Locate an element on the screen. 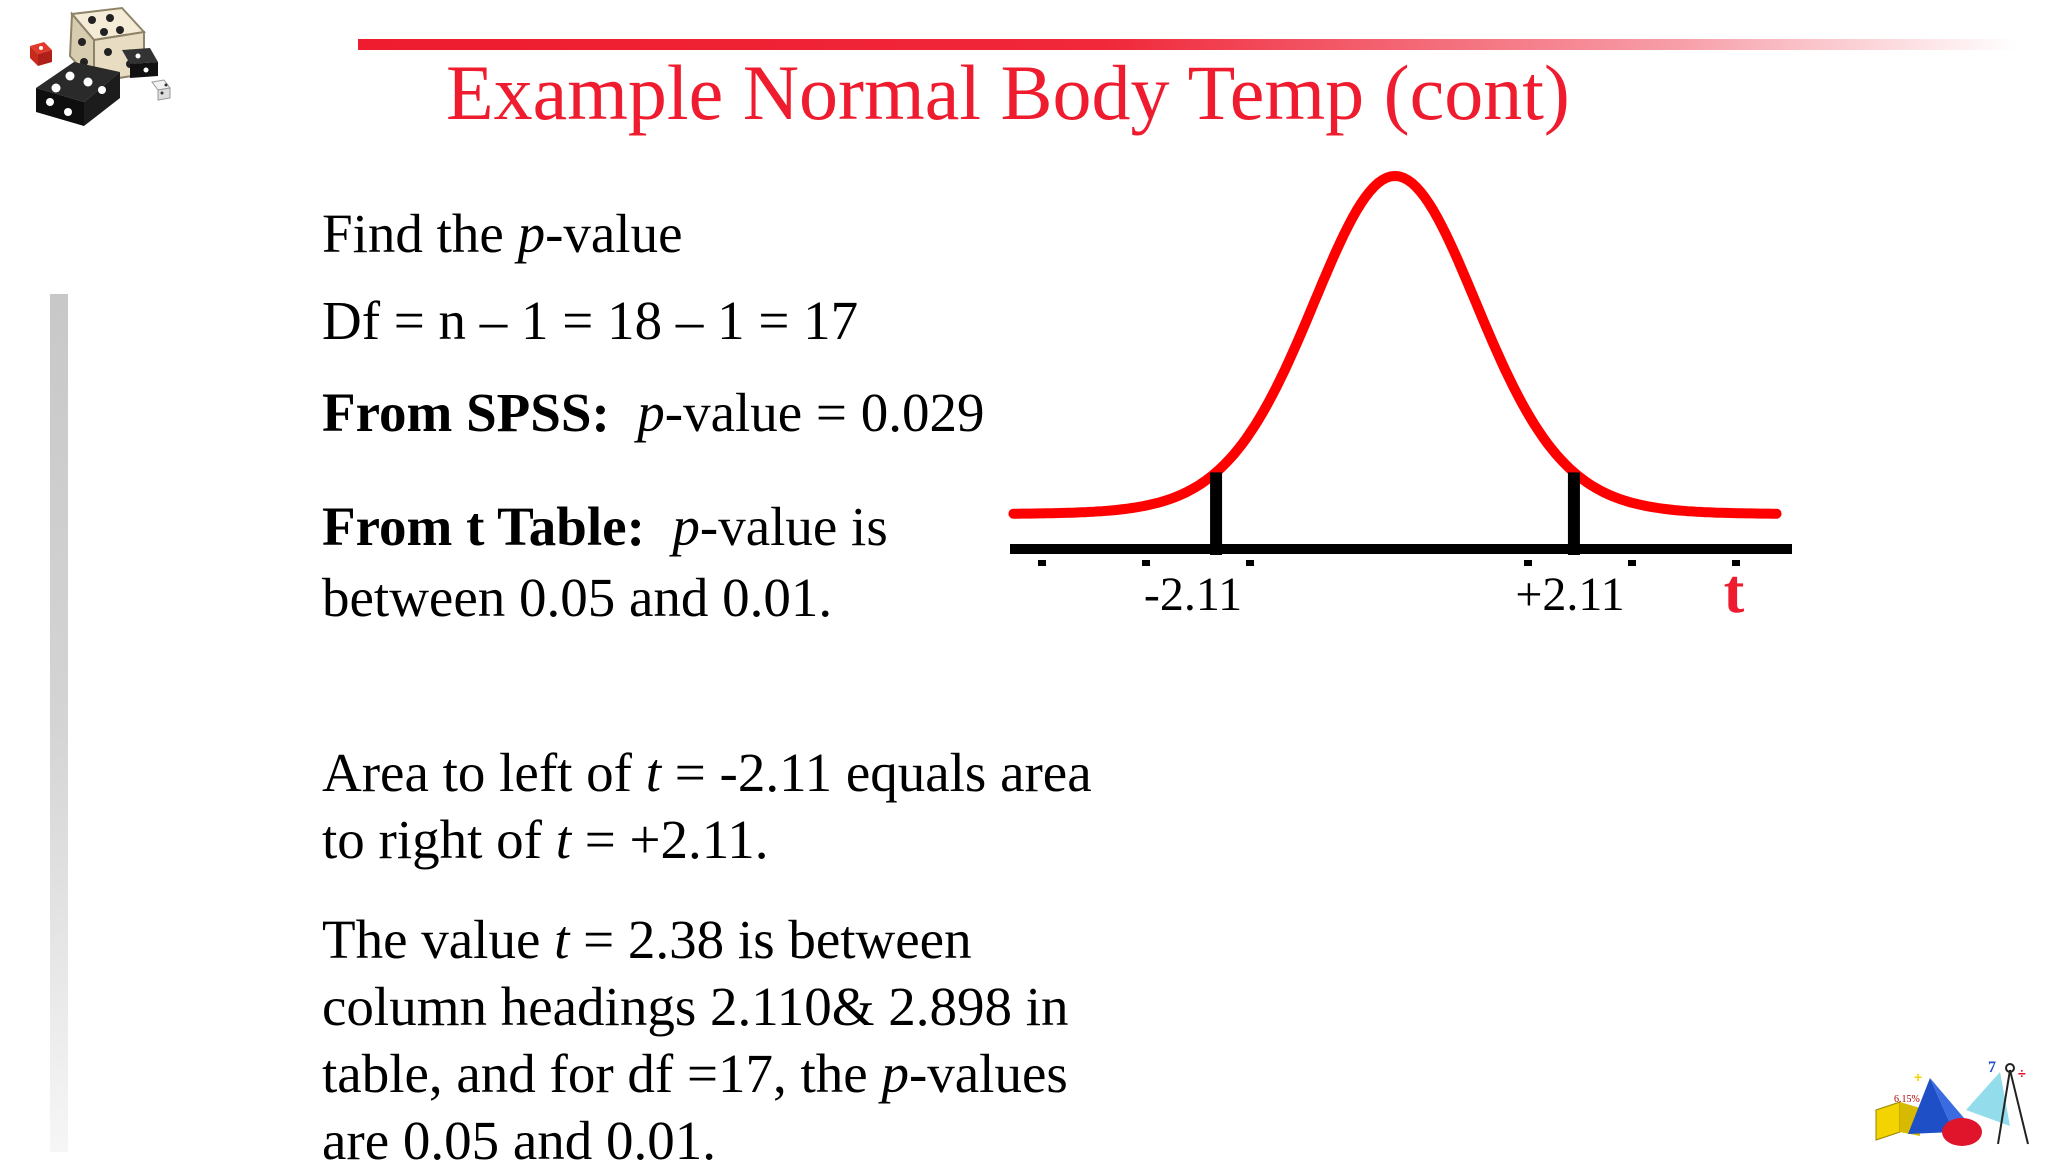 Image resolution: width=2048 pixels, height=1161 pixels. title-accent-rule is located at coordinates (1188, 44).